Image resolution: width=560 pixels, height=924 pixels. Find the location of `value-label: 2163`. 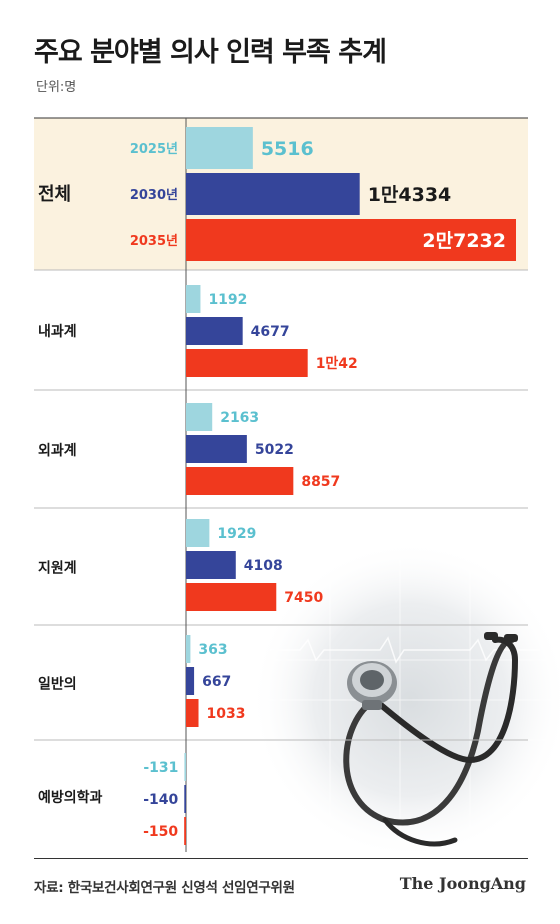

value-label: 2163 is located at coordinates (239, 418).